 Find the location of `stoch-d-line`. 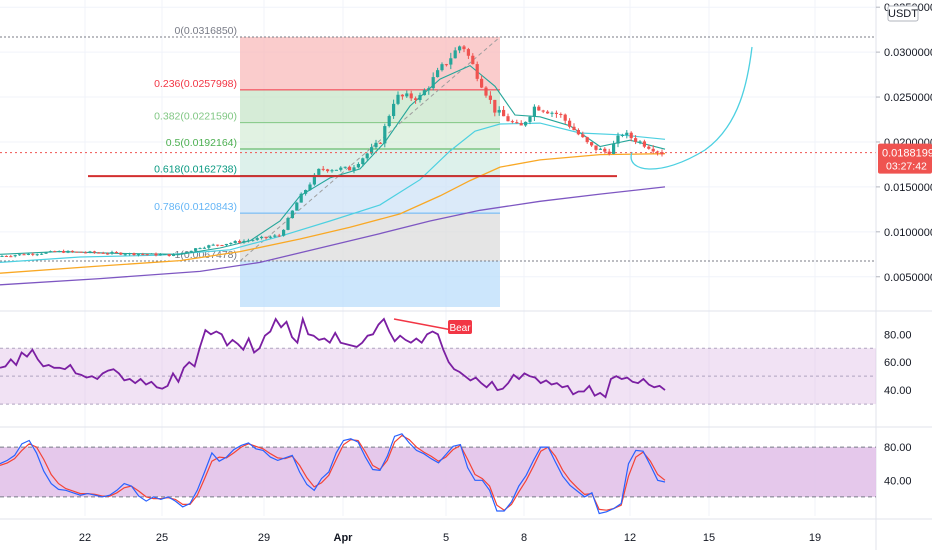

stoch-d-line is located at coordinates (333, 472).